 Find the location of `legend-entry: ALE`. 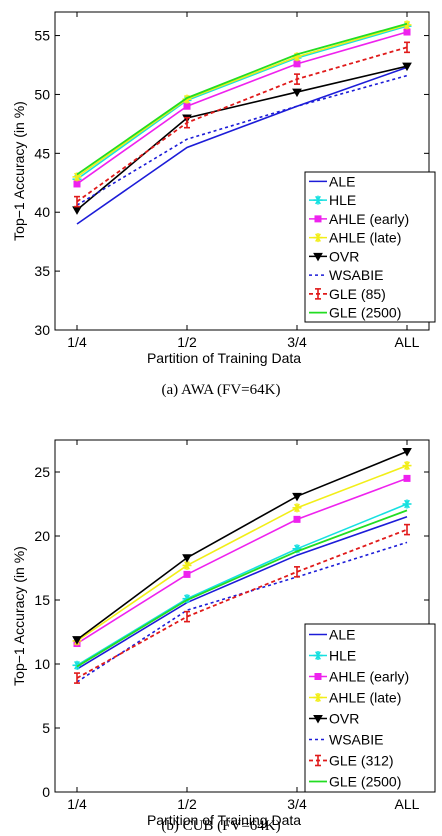

legend-entry: ALE is located at coordinates (332, 181).